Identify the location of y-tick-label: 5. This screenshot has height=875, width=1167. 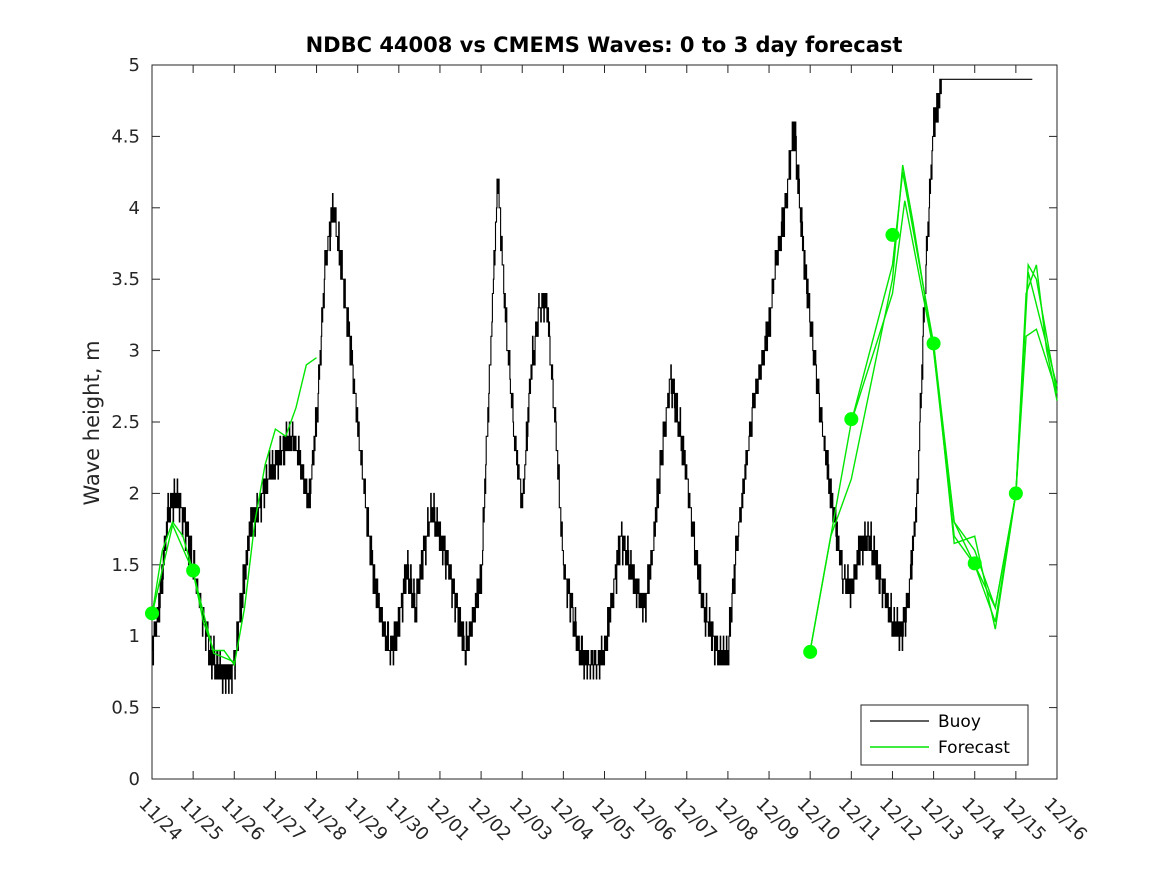
(134, 65).